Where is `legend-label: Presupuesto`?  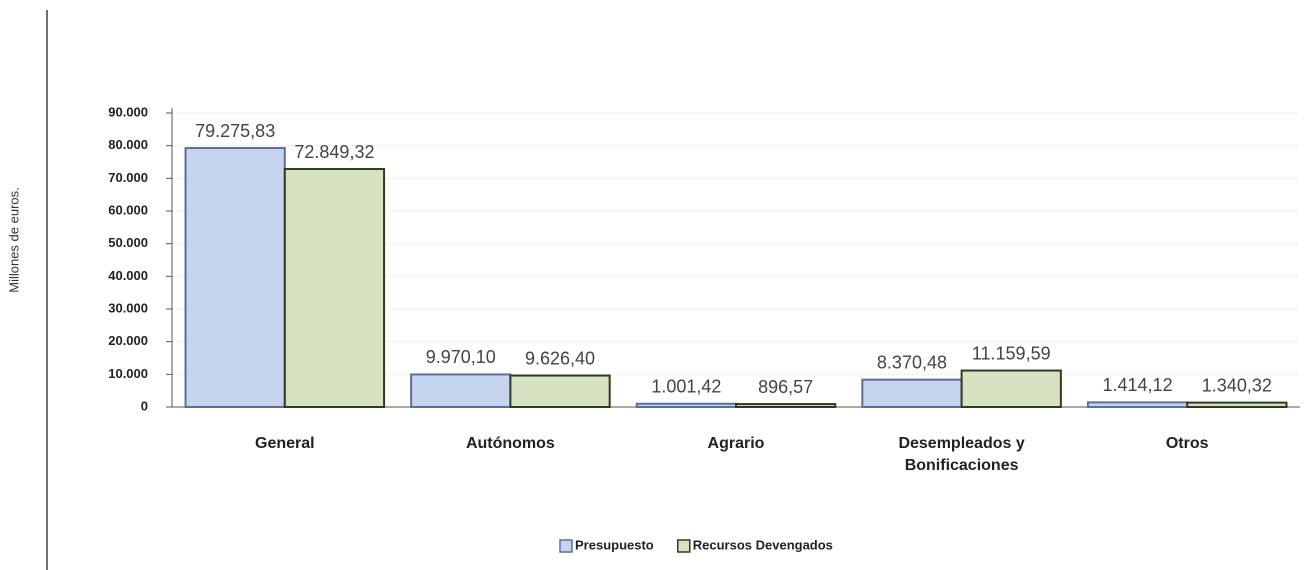 legend-label: Presupuesto is located at coordinates (614, 544).